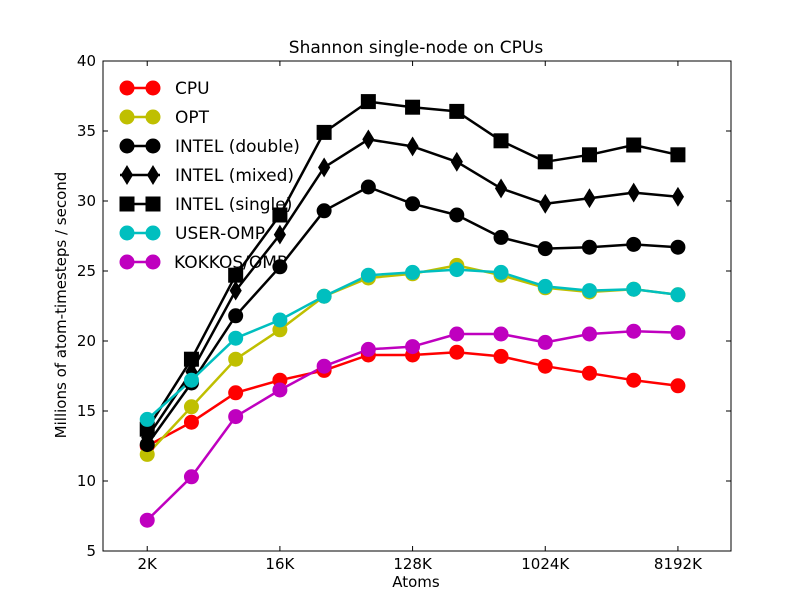  I want to click on legend-label-intel-mixed: INTEL (mixed), so click(234, 176).